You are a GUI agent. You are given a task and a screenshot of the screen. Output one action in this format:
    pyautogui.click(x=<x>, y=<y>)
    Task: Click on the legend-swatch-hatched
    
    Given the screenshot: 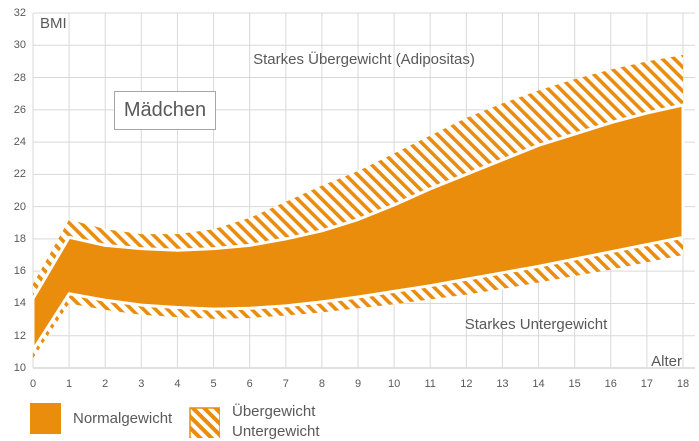 What is the action you would take?
    pyautogui.click(x=204, y=422)
    